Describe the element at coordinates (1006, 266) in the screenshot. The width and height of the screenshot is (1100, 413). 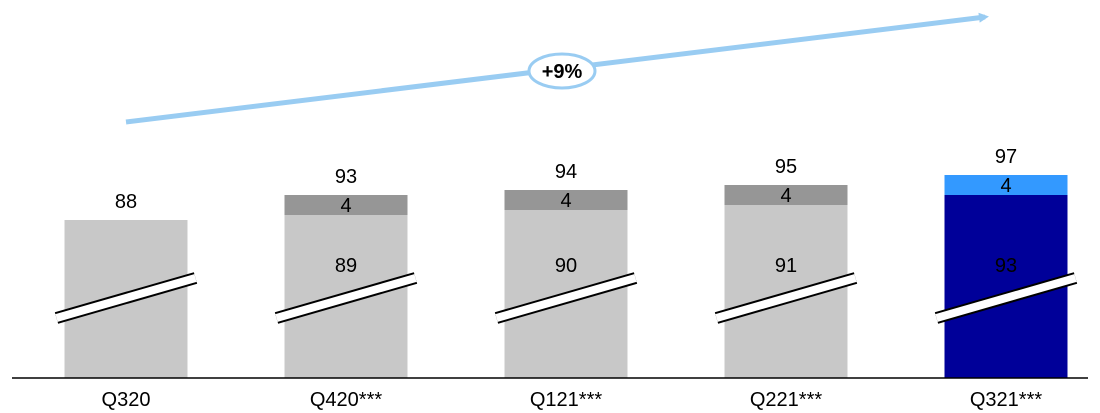
I see `base-segment-label-4: 93` at that location.